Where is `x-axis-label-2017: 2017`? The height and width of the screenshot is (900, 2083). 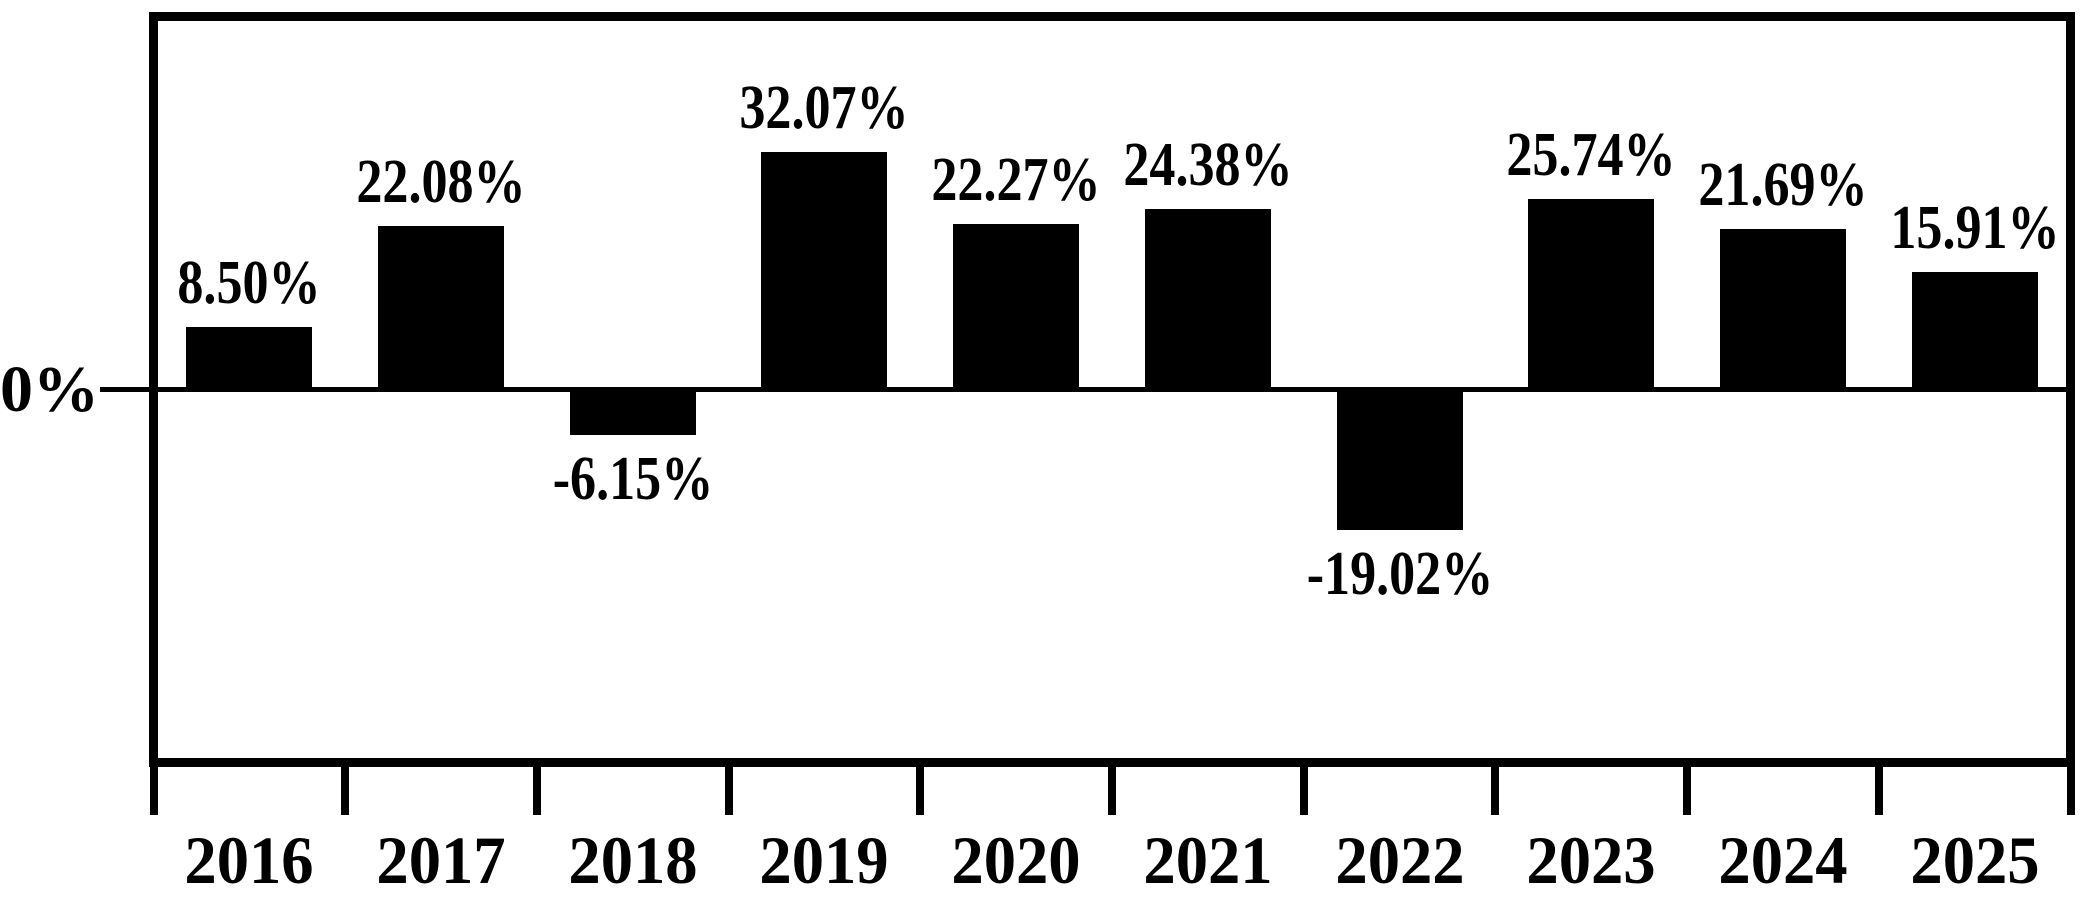
x-axis-label-2017: 2017 is located at coordinates (441, 860).